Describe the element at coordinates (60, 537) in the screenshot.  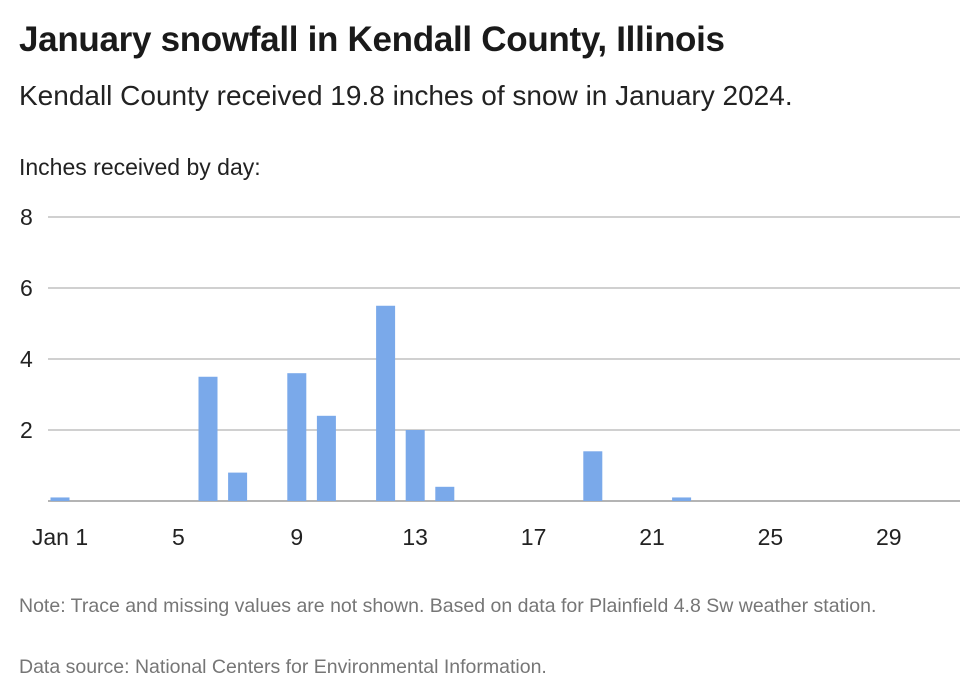
I see `x-tick-label: Jan 1` at that location.